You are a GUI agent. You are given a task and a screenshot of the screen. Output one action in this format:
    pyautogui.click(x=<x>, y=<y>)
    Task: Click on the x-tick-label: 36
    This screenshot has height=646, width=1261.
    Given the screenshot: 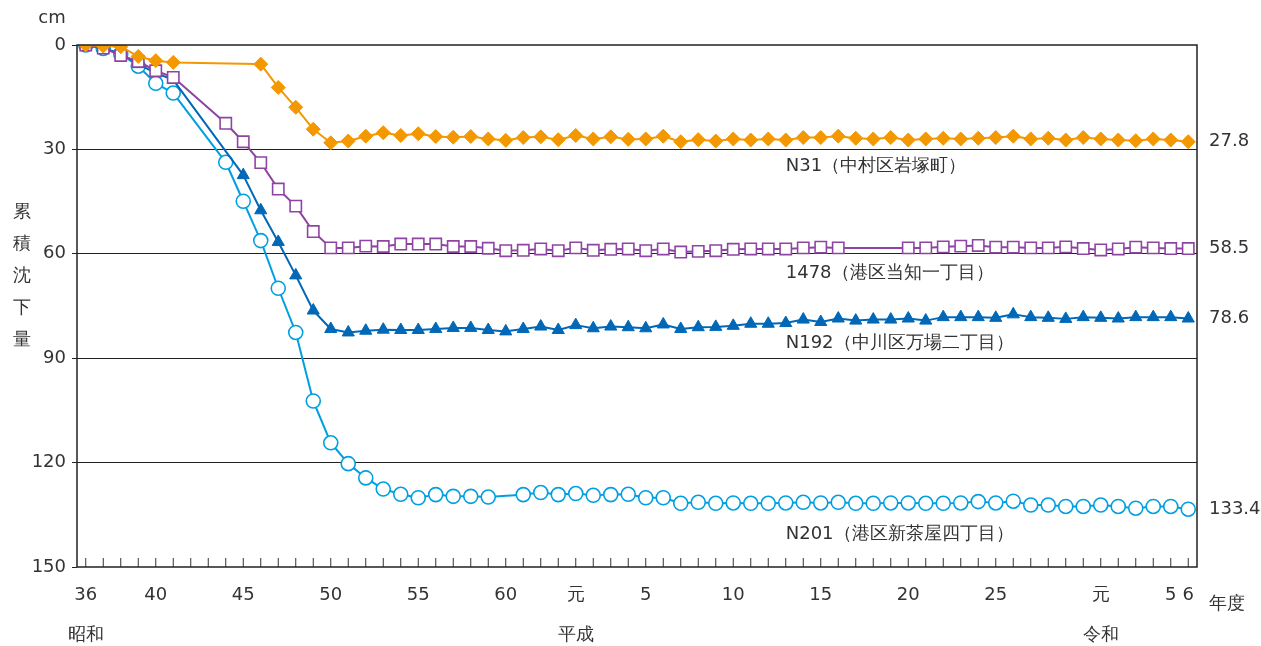 What is the action you would take?
    pyautogui.click(x=86, y=594)
    